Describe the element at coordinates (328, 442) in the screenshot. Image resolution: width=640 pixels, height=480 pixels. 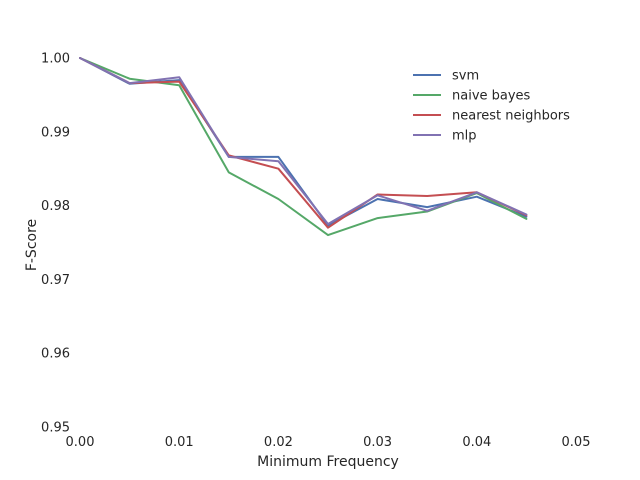
I see `x-axis-ticks: 0.00 0.01 0.02 0.03 0.04 0.05` at that location.